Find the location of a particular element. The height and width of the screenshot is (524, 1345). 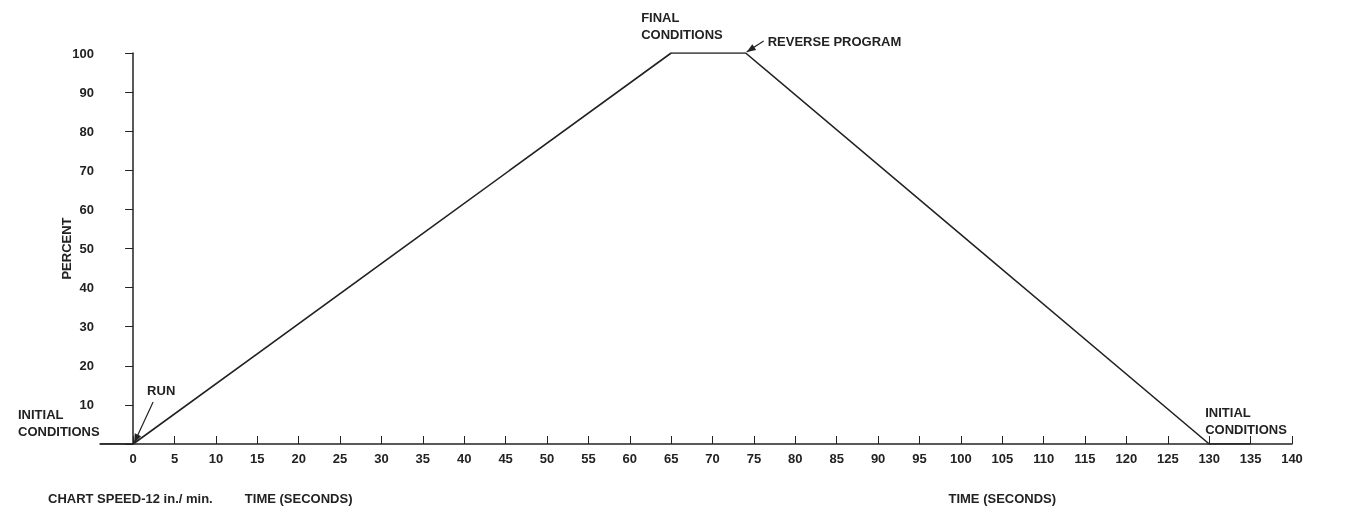

x-tick-label: 135 is located at coordinates (1250, 458).